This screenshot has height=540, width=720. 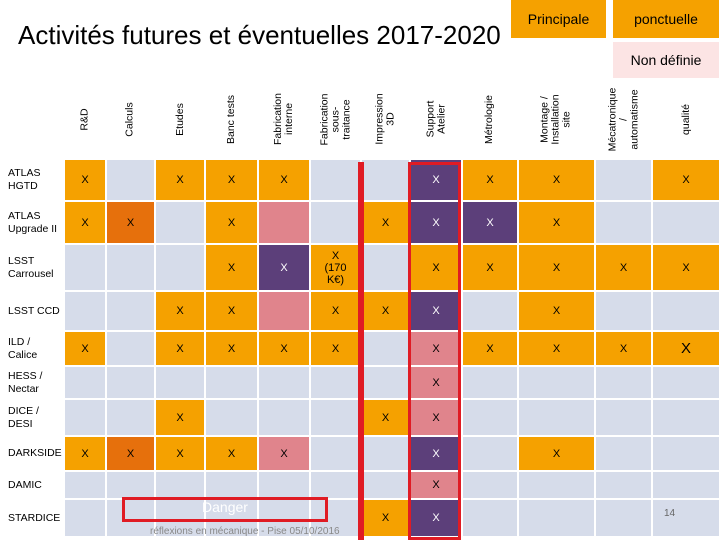 I want to click on row-label: DICE / DESI, so click(x=23, y=417).